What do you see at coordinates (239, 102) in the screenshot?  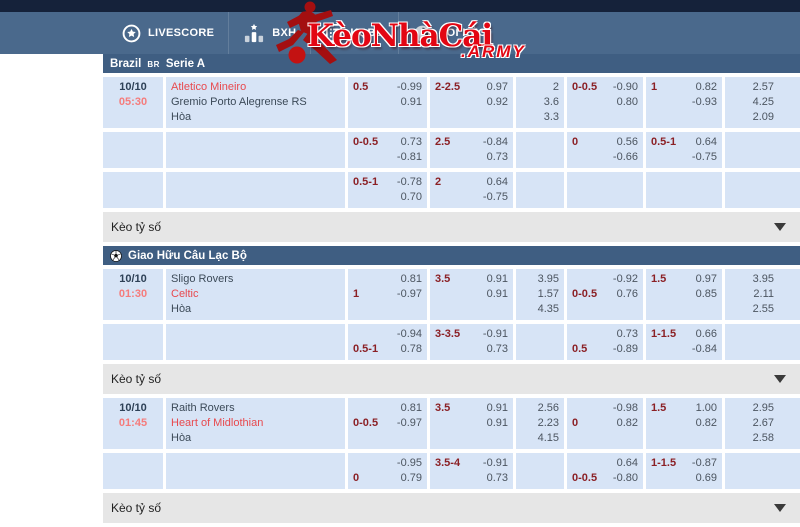 I see `team-name: Gremio Porto Alegrense RS` at bounding box center [239, 102].